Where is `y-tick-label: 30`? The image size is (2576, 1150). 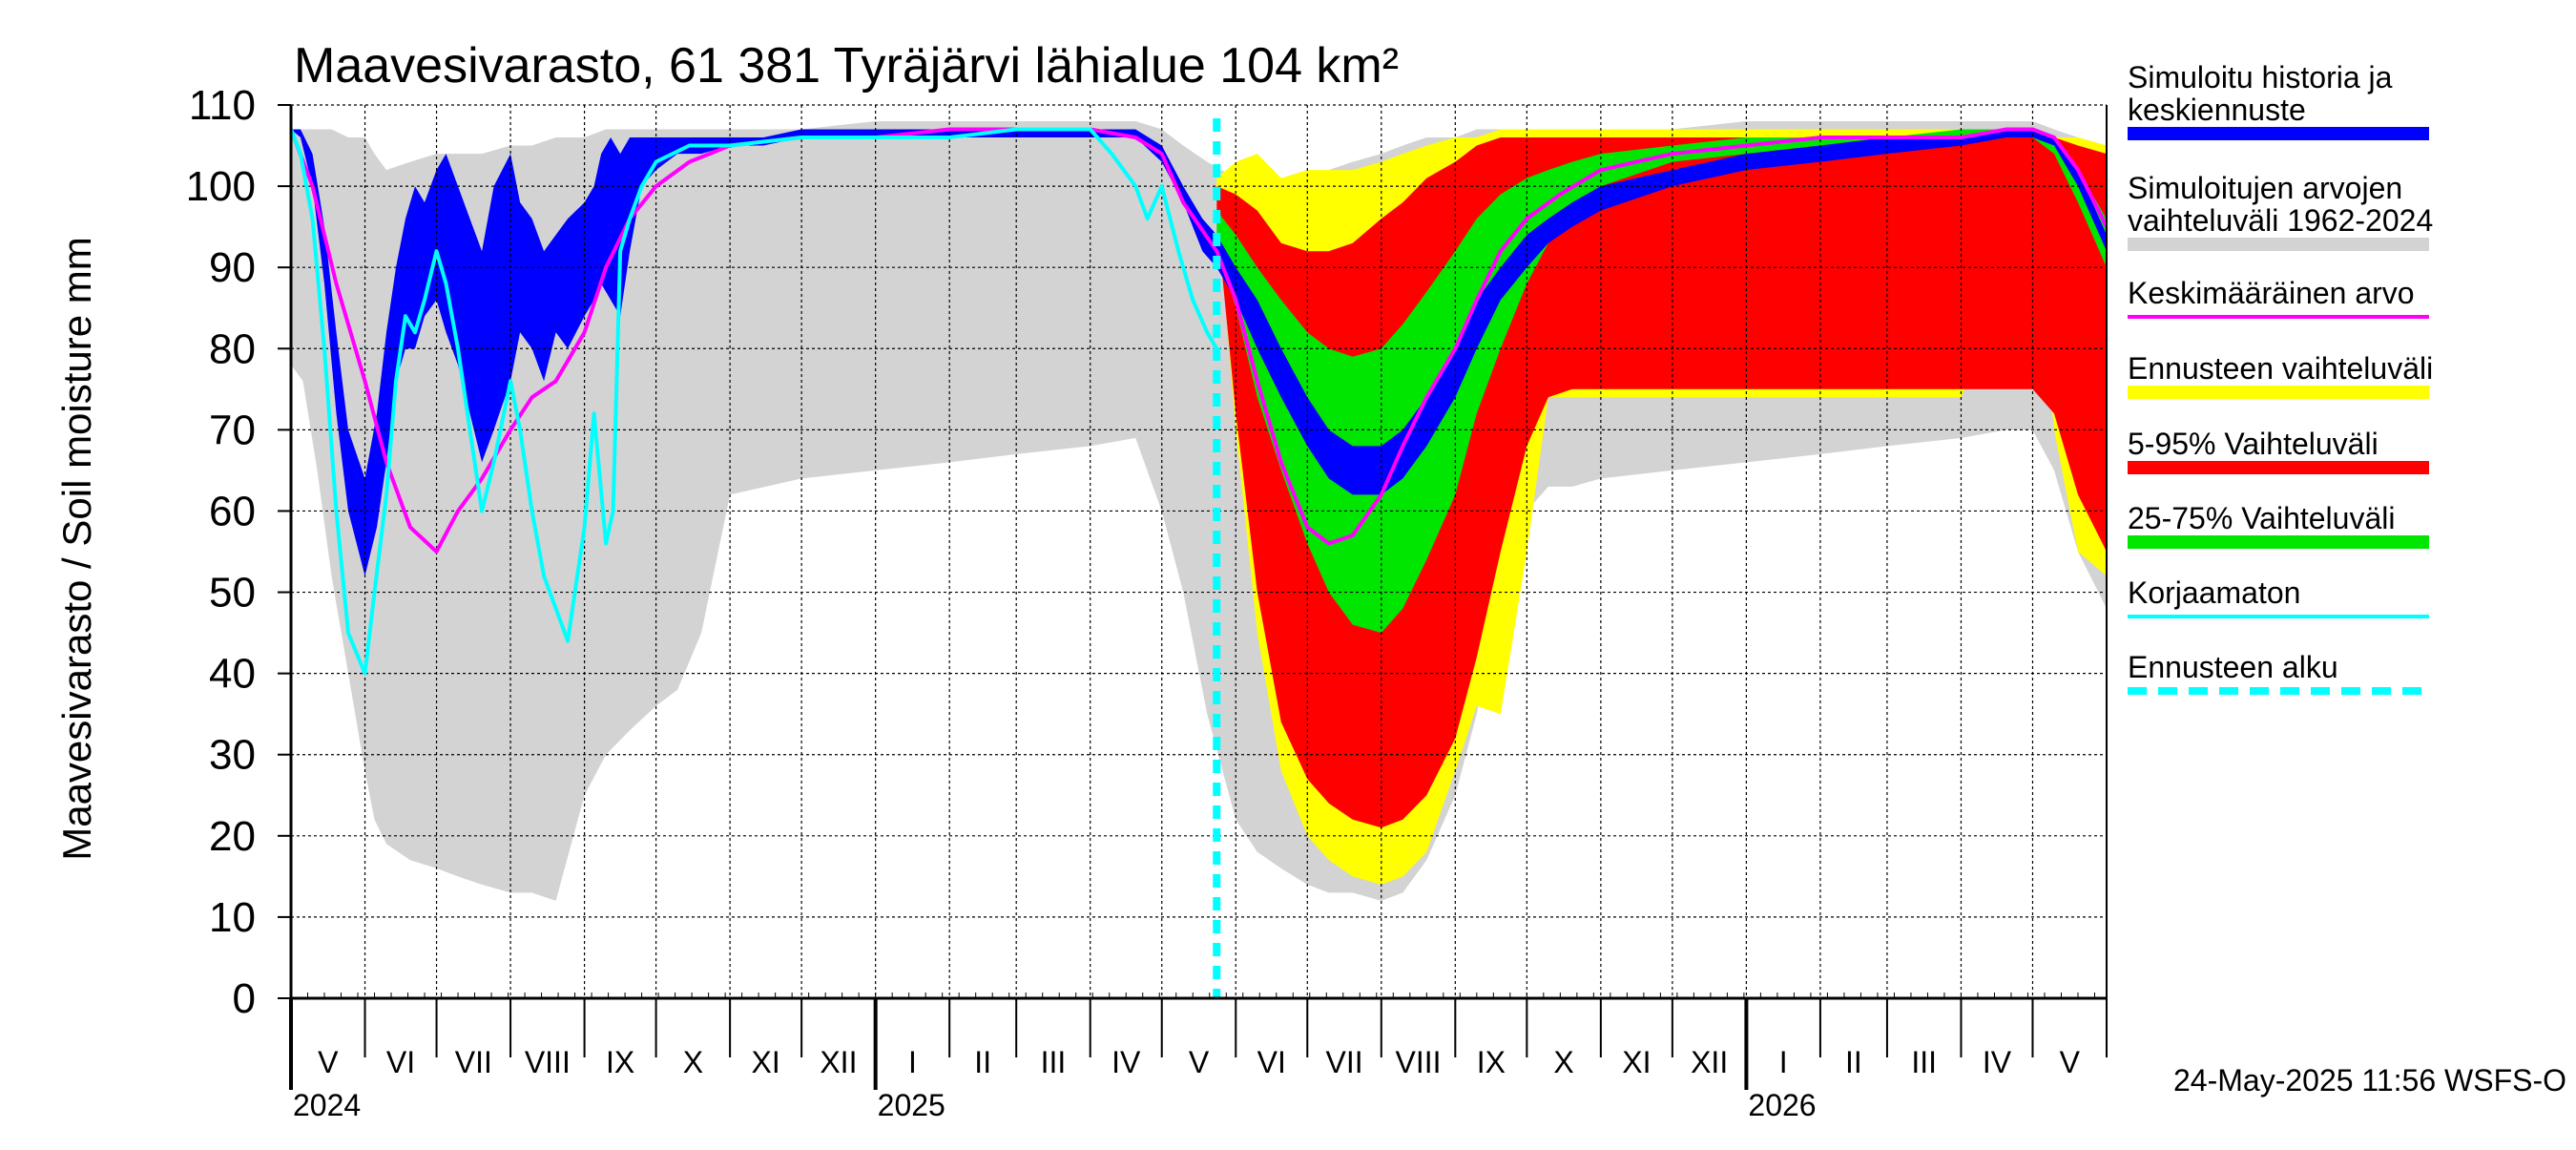
y-tick-label: 30 is located at coordinates (232, 755).